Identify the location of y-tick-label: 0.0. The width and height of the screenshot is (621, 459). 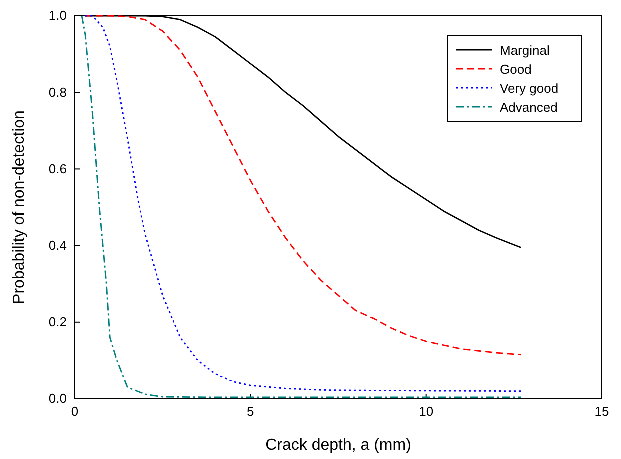
(57, 398).